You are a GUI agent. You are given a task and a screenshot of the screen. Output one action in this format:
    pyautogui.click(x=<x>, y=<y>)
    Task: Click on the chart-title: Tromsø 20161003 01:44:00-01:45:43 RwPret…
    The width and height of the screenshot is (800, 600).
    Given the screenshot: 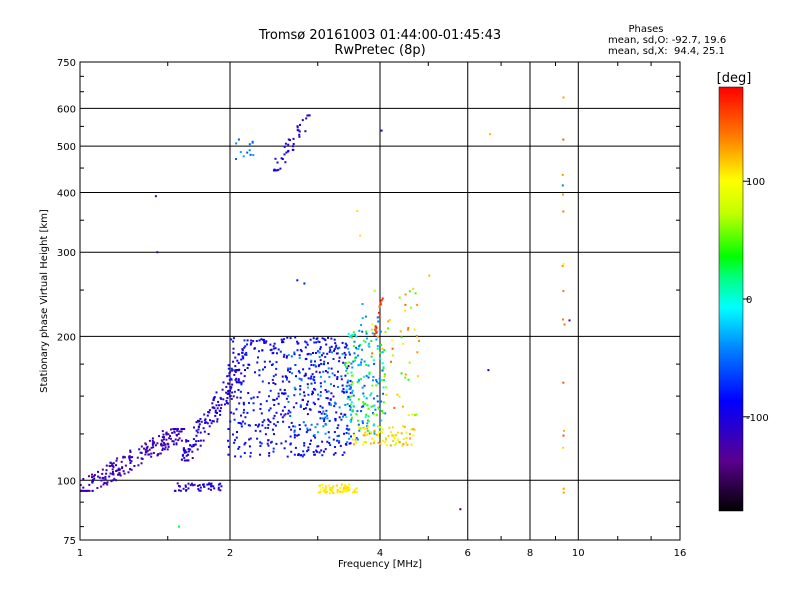 What is the action you would take?
    pyautogui.click(x=380, y=43)
    